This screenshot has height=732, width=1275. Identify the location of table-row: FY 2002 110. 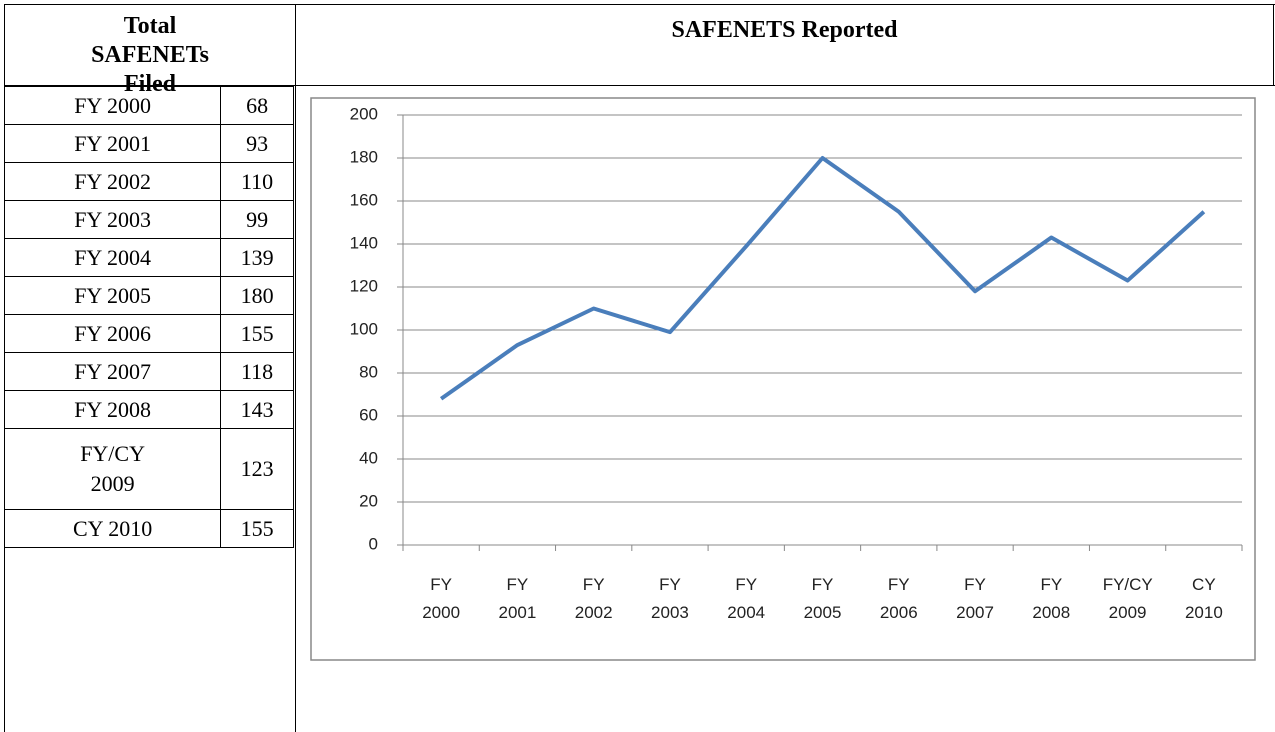
(148, 181).